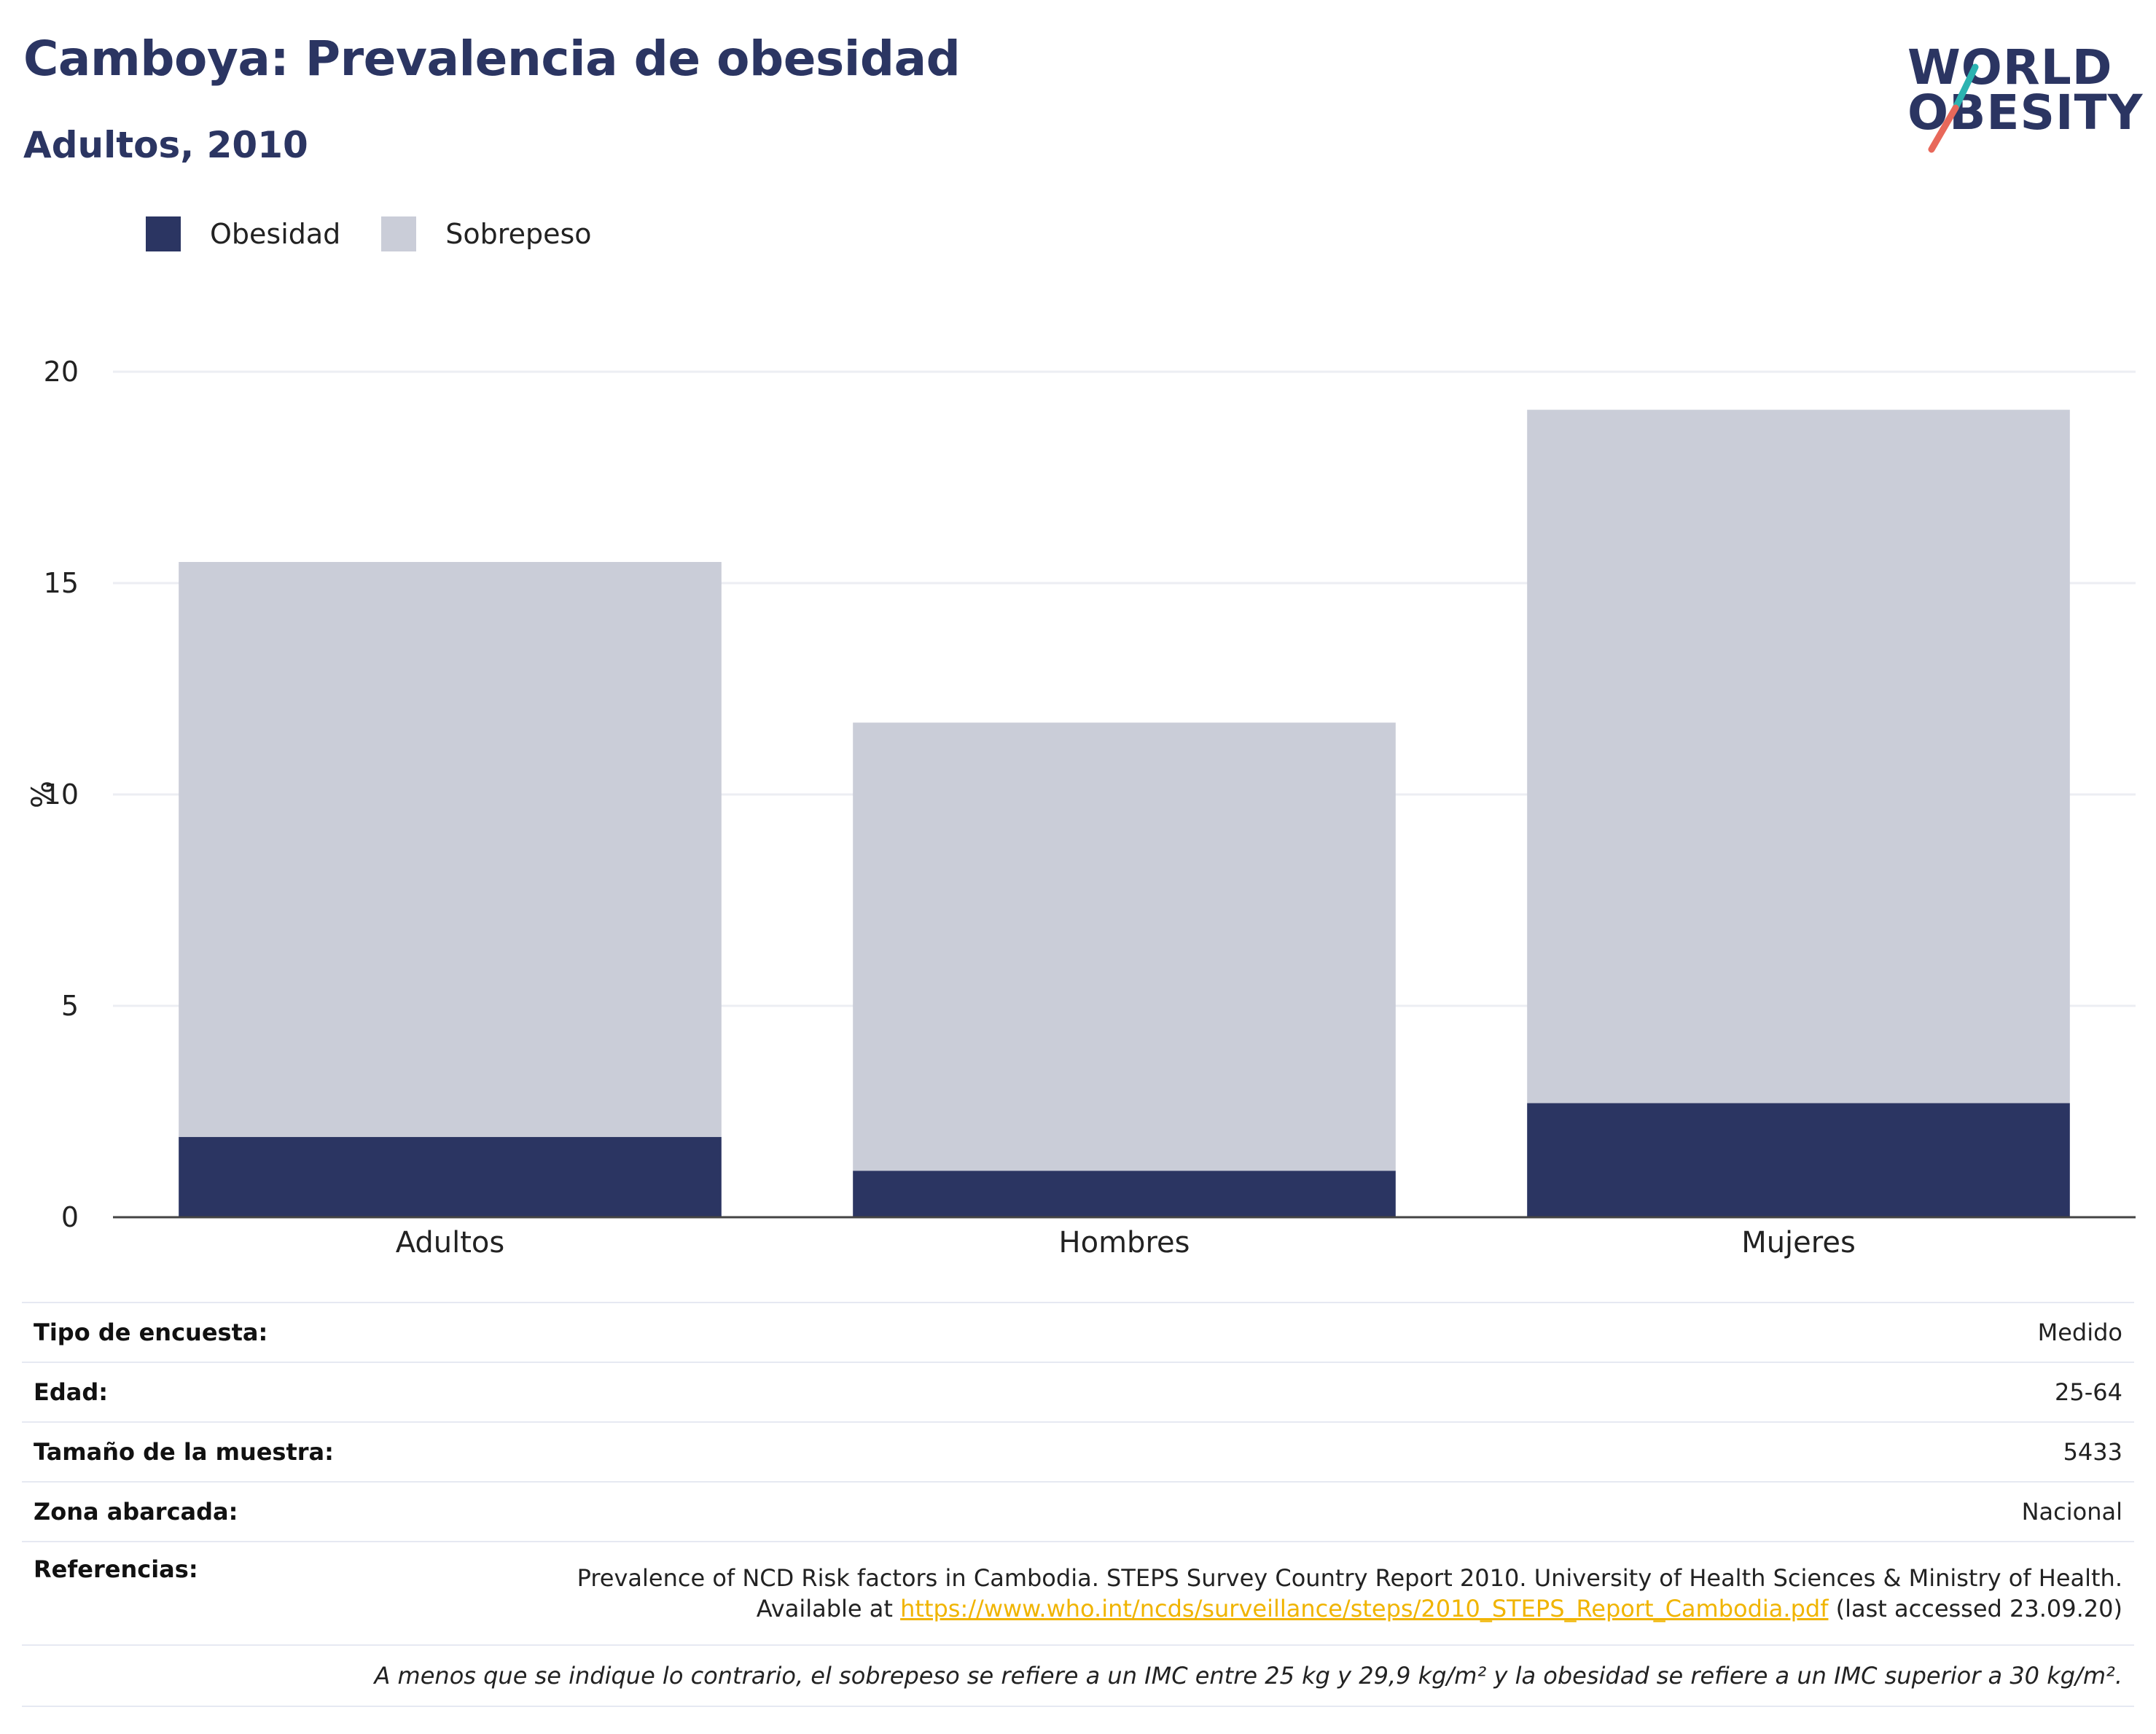 This screenshot has width=2156, height=1734. I want to click on info-label: Referencias:, so click(203, 1593).